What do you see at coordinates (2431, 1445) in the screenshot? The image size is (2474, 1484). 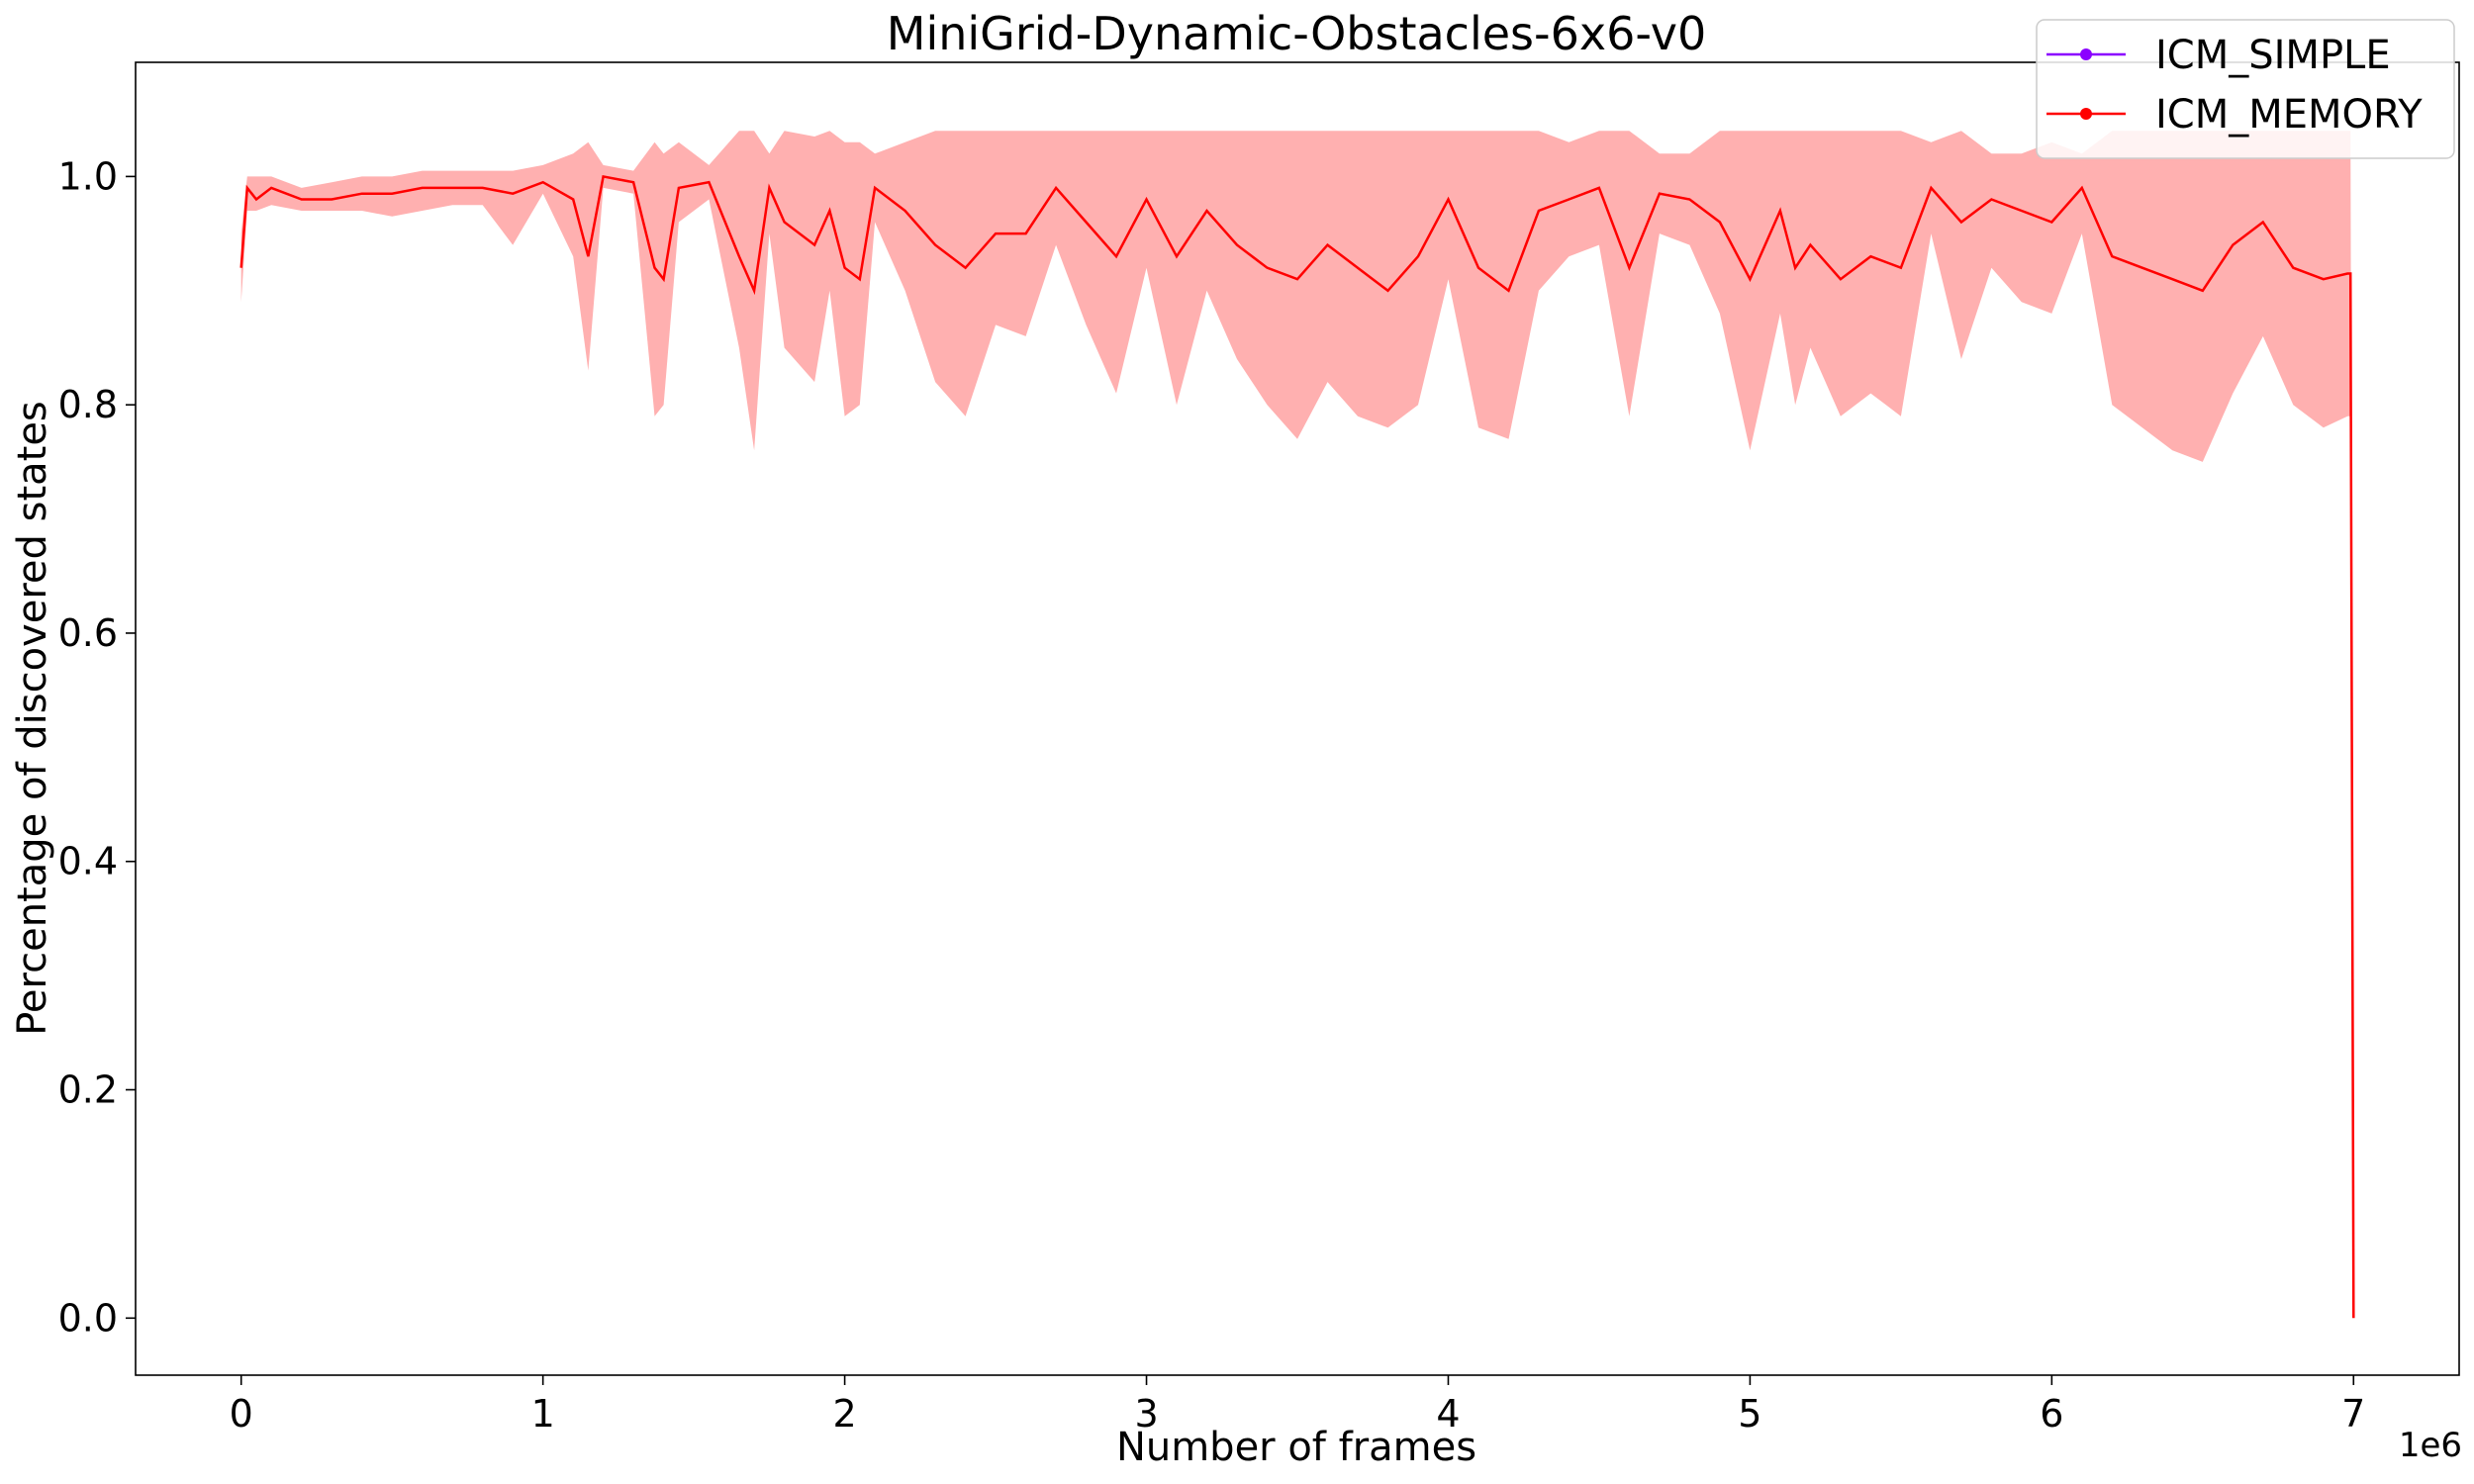 I see `x-axis-offset-label: 1e6` at bounding box center [2431, 1445].